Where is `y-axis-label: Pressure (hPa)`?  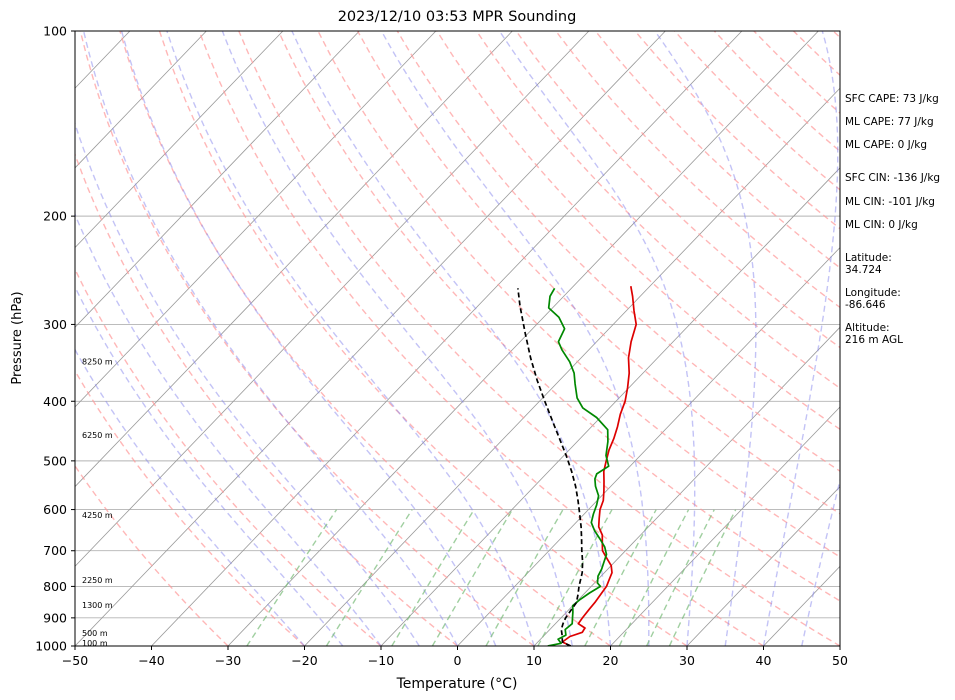
y-axis-label: Pressure (hPa) is located at coordinates (17, 337).